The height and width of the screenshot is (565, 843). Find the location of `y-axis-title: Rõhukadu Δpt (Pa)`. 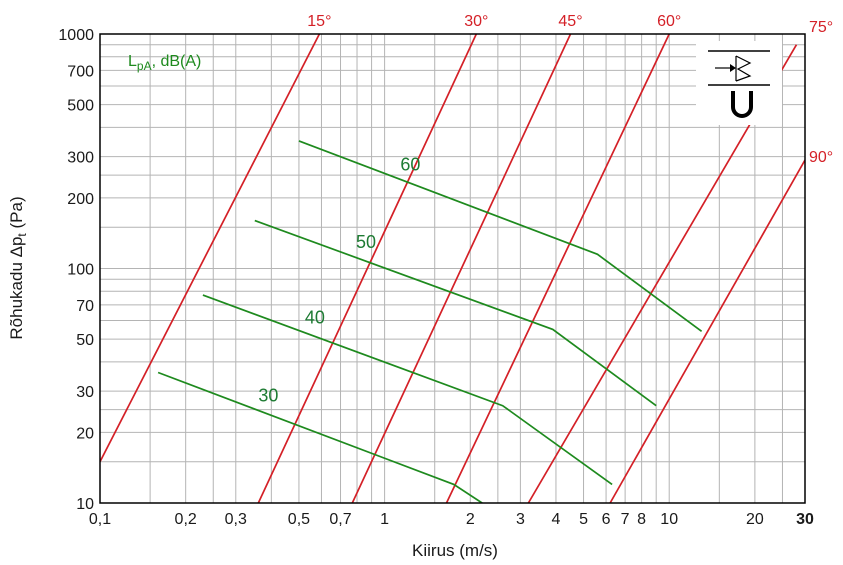

y-axis-title: Rõhukadu Δpt (Pa) is located at coordinates (18, 267).